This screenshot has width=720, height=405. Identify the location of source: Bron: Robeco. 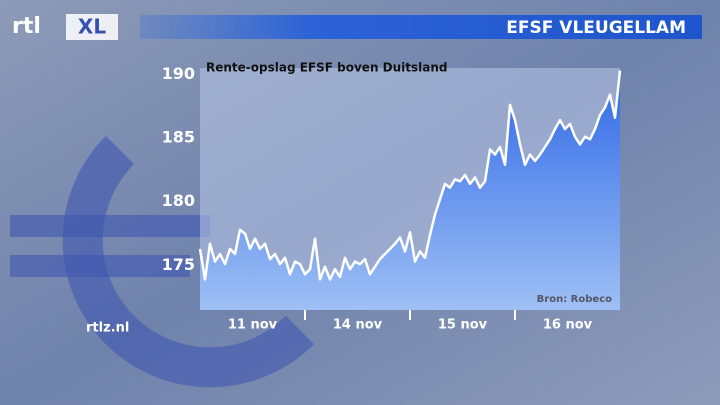
(574, 299).